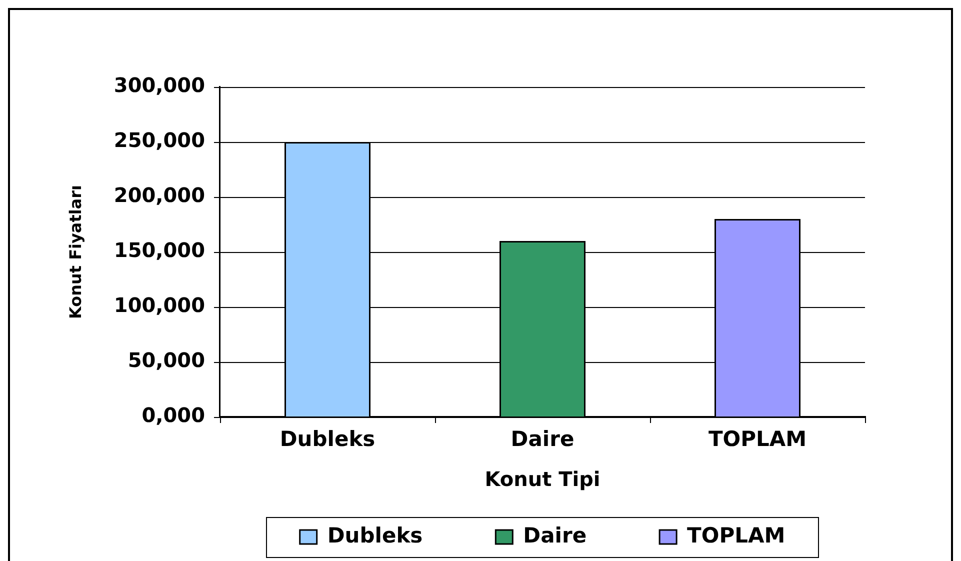 This screenshot has width=961, height=561. I want to click on legend-label: TOPLAM, so click(736, 535).